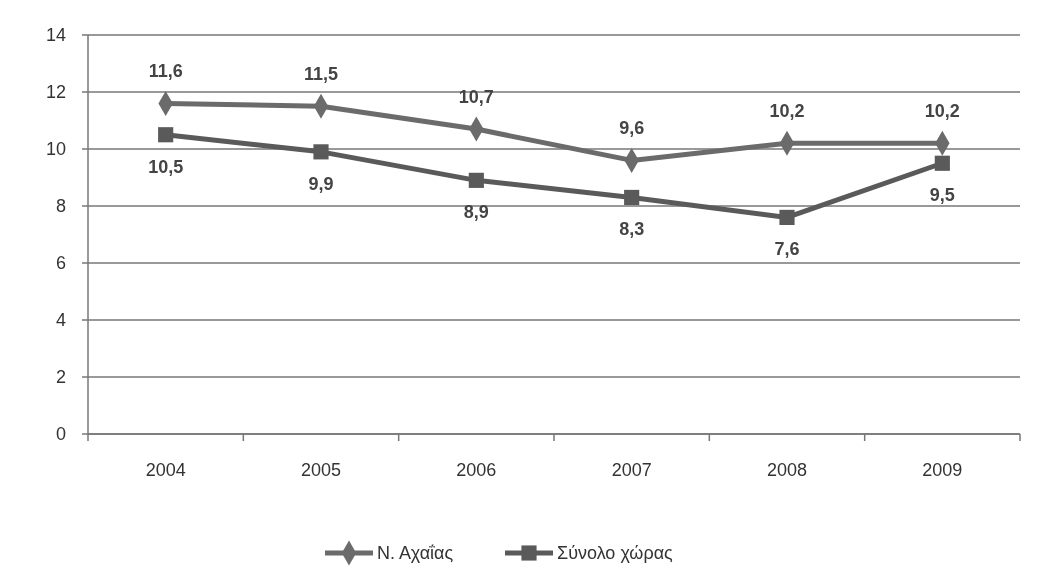 The width and height of the screenshot is (1040, 586). I want to click on y-tick-label: 2, so click(60, 377).